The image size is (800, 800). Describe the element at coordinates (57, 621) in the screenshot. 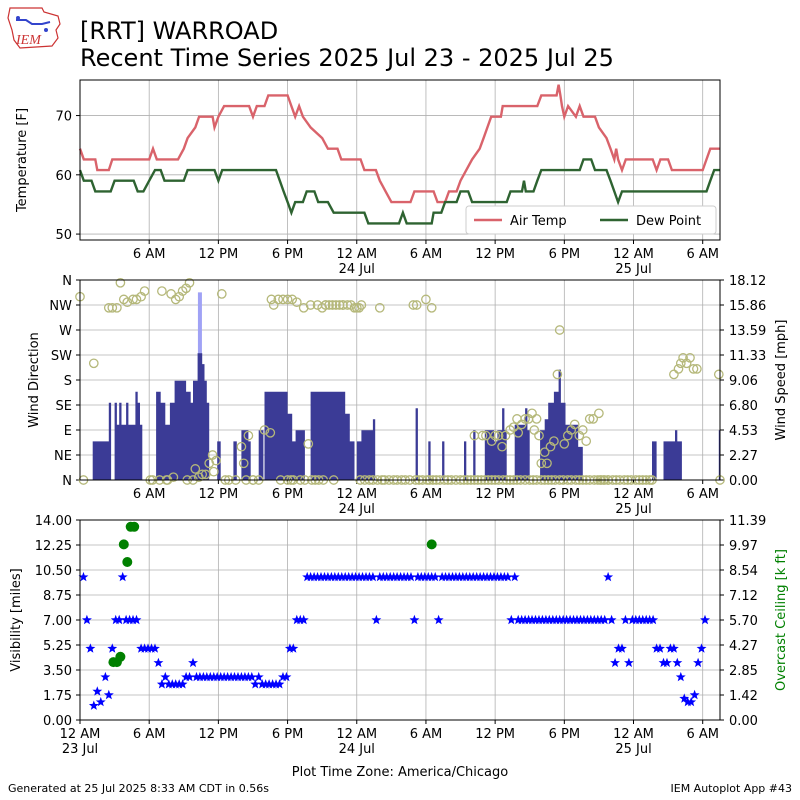

I see `vis-ytick-label: 7.00` at that location.